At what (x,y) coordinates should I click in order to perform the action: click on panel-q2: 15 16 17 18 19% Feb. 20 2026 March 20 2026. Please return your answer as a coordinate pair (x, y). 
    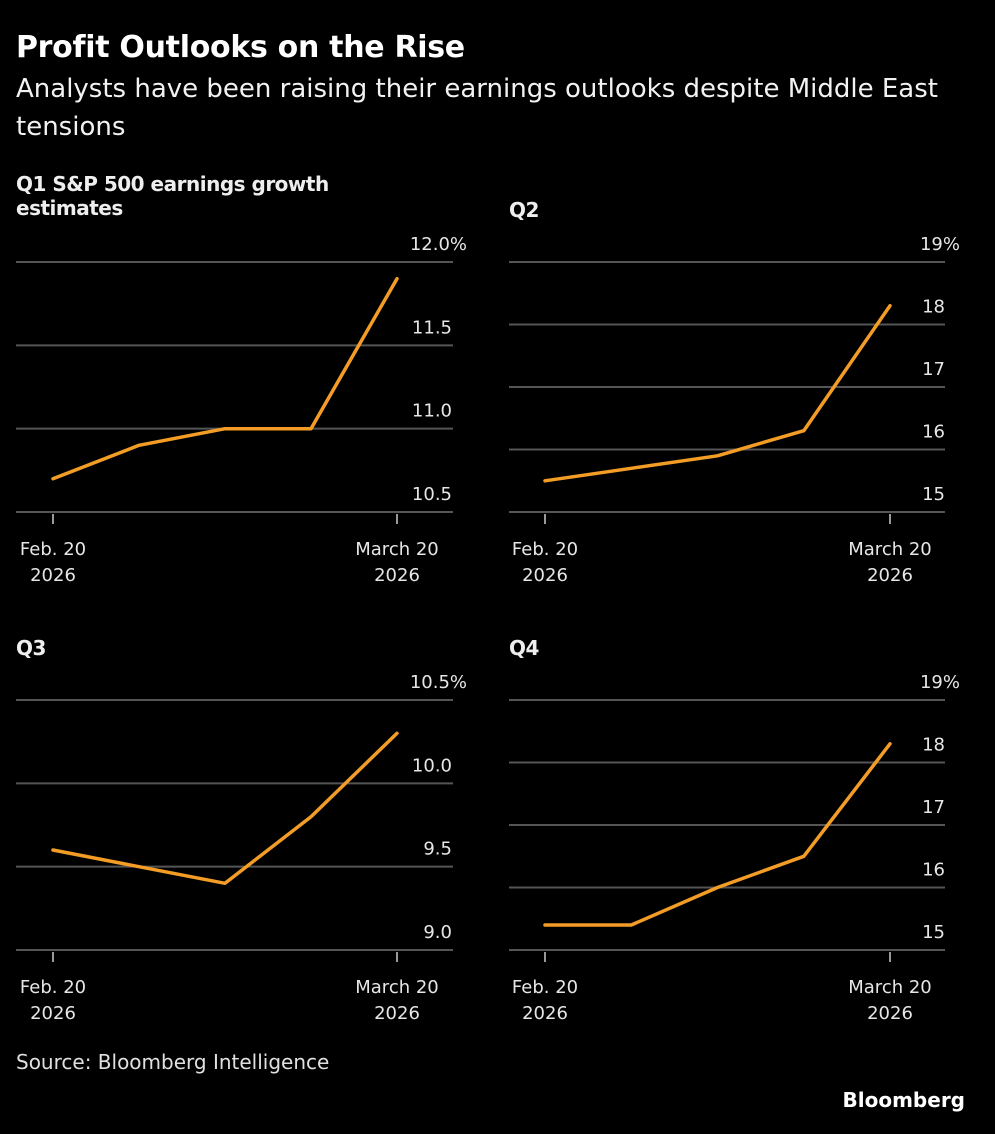
    Looking at the image, I should click on (734, 410).